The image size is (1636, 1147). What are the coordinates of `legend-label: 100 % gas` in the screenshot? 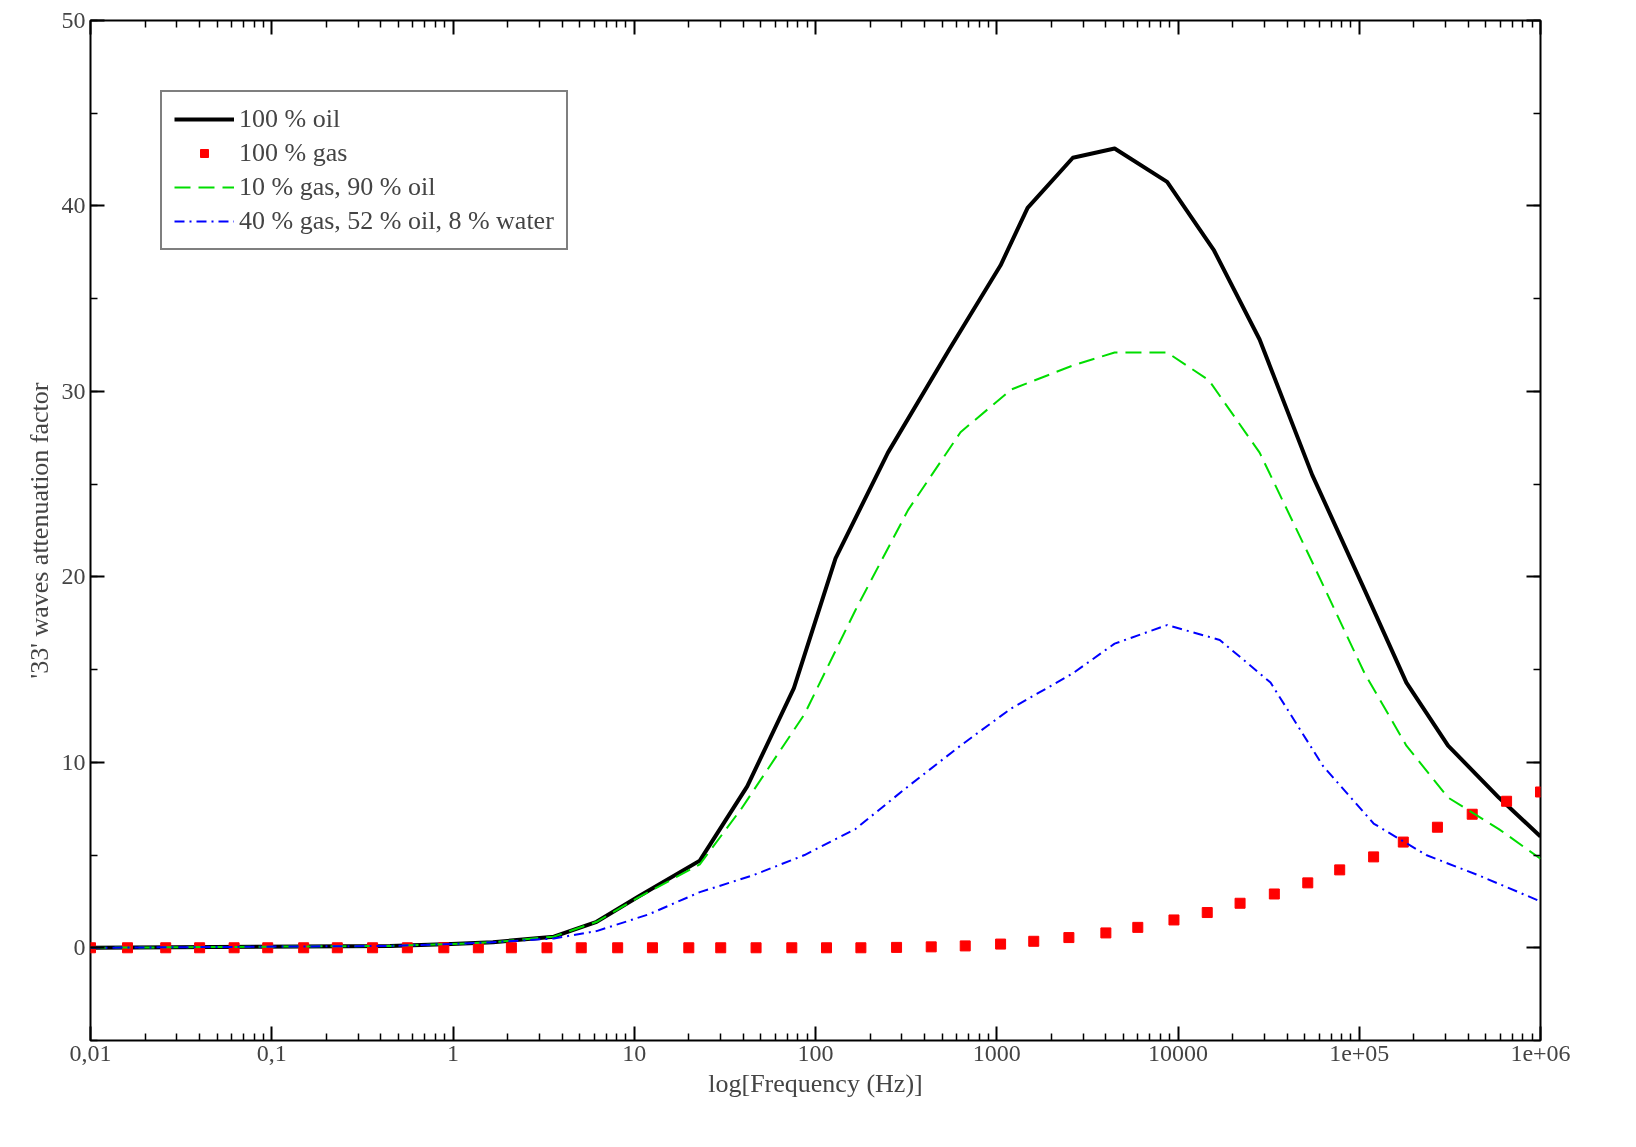 It's located at (293, 153).